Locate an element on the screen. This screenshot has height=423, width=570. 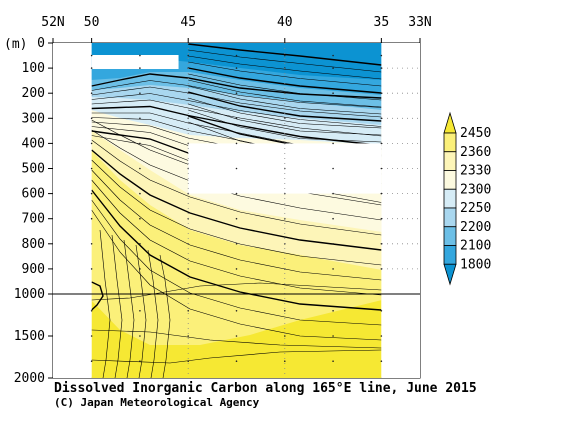
colorbar-label: 2200 is located at coordinates (475, 227).